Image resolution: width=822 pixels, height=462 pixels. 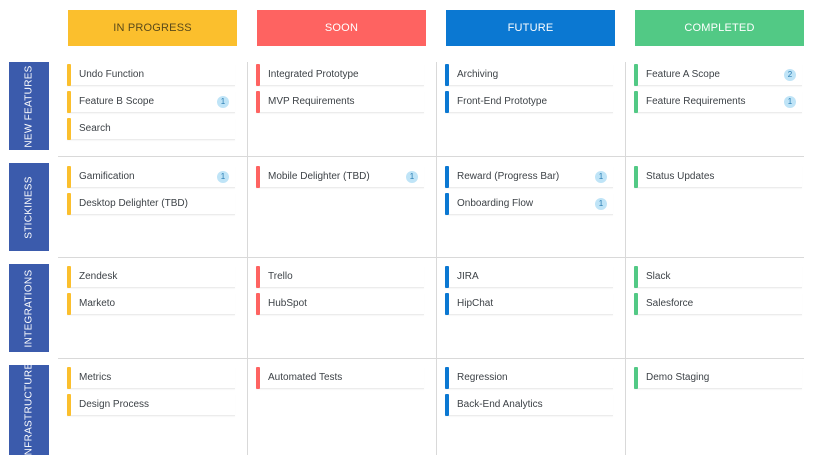 I want to click on roadmap-card: Automated Tests, so click(x=340, y=377).